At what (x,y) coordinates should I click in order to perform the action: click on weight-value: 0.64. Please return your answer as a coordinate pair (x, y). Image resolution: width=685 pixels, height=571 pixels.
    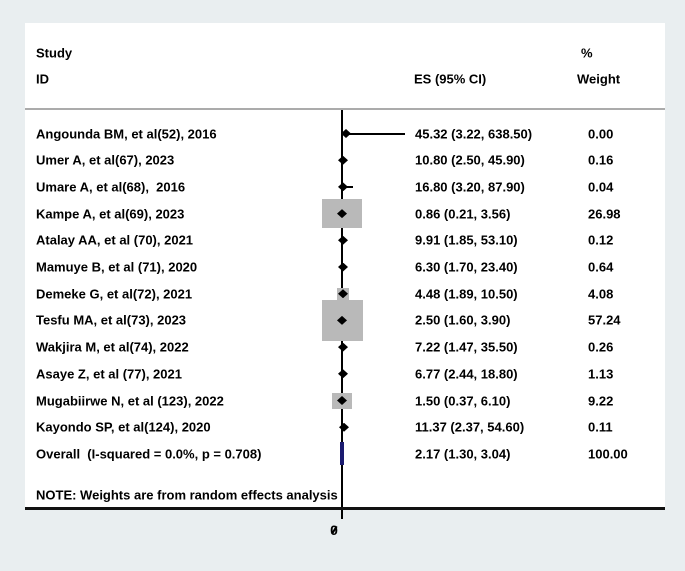
    Looking at the image, I should click on (601, 267).